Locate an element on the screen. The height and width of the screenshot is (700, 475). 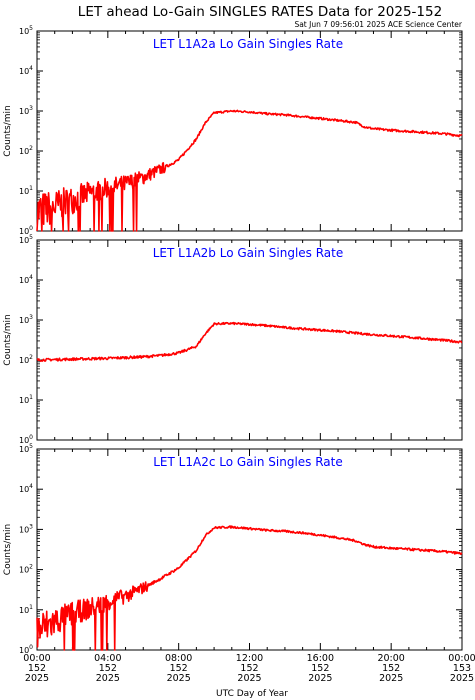
panel-title: LET L1A2a Lo Gain Singles Rate is located at coordinates (248, 44).